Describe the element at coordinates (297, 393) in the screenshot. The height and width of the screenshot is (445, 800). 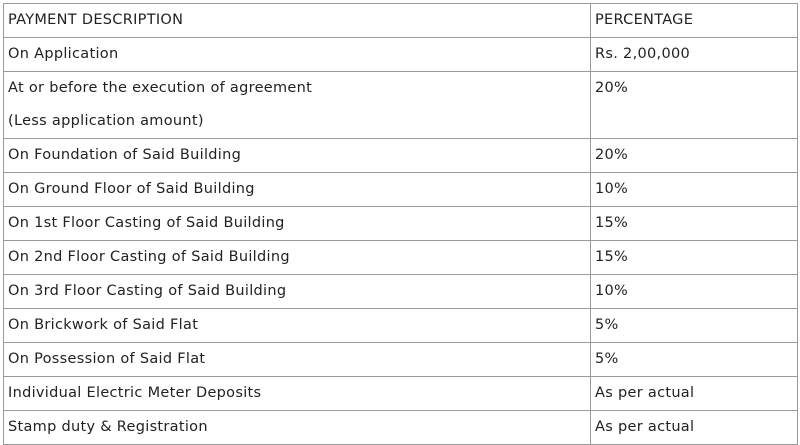
I see `table-cell: Individual Electric Meter Deposits` at that location.